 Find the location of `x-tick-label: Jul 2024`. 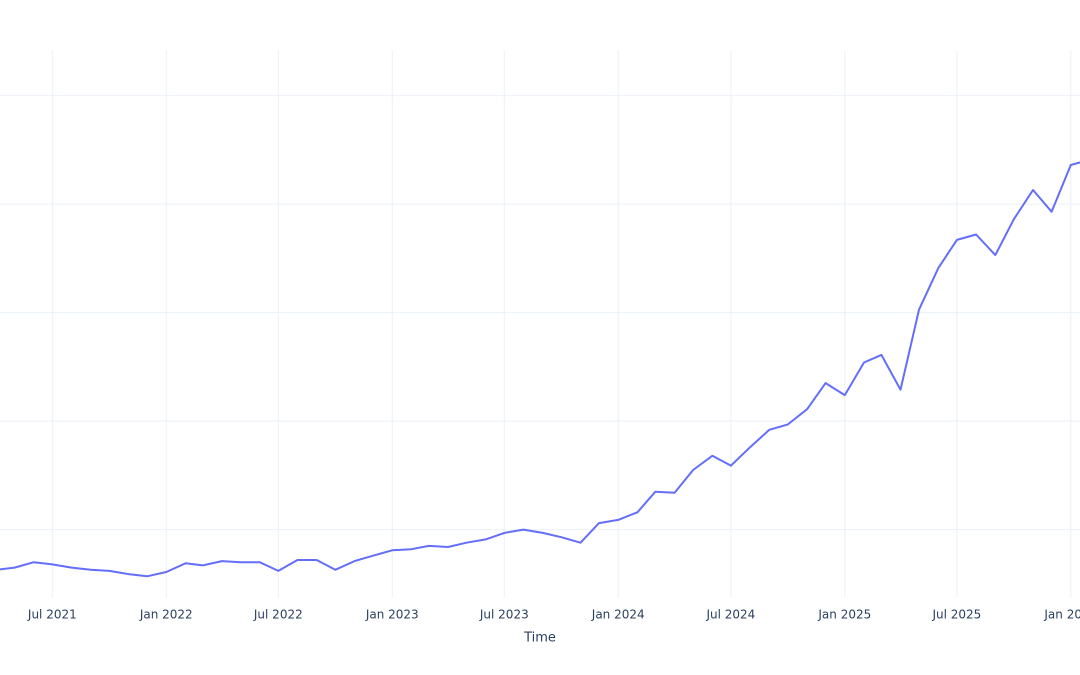

x-tick-label: Jul 2024 is located at coordinates (730, 615).